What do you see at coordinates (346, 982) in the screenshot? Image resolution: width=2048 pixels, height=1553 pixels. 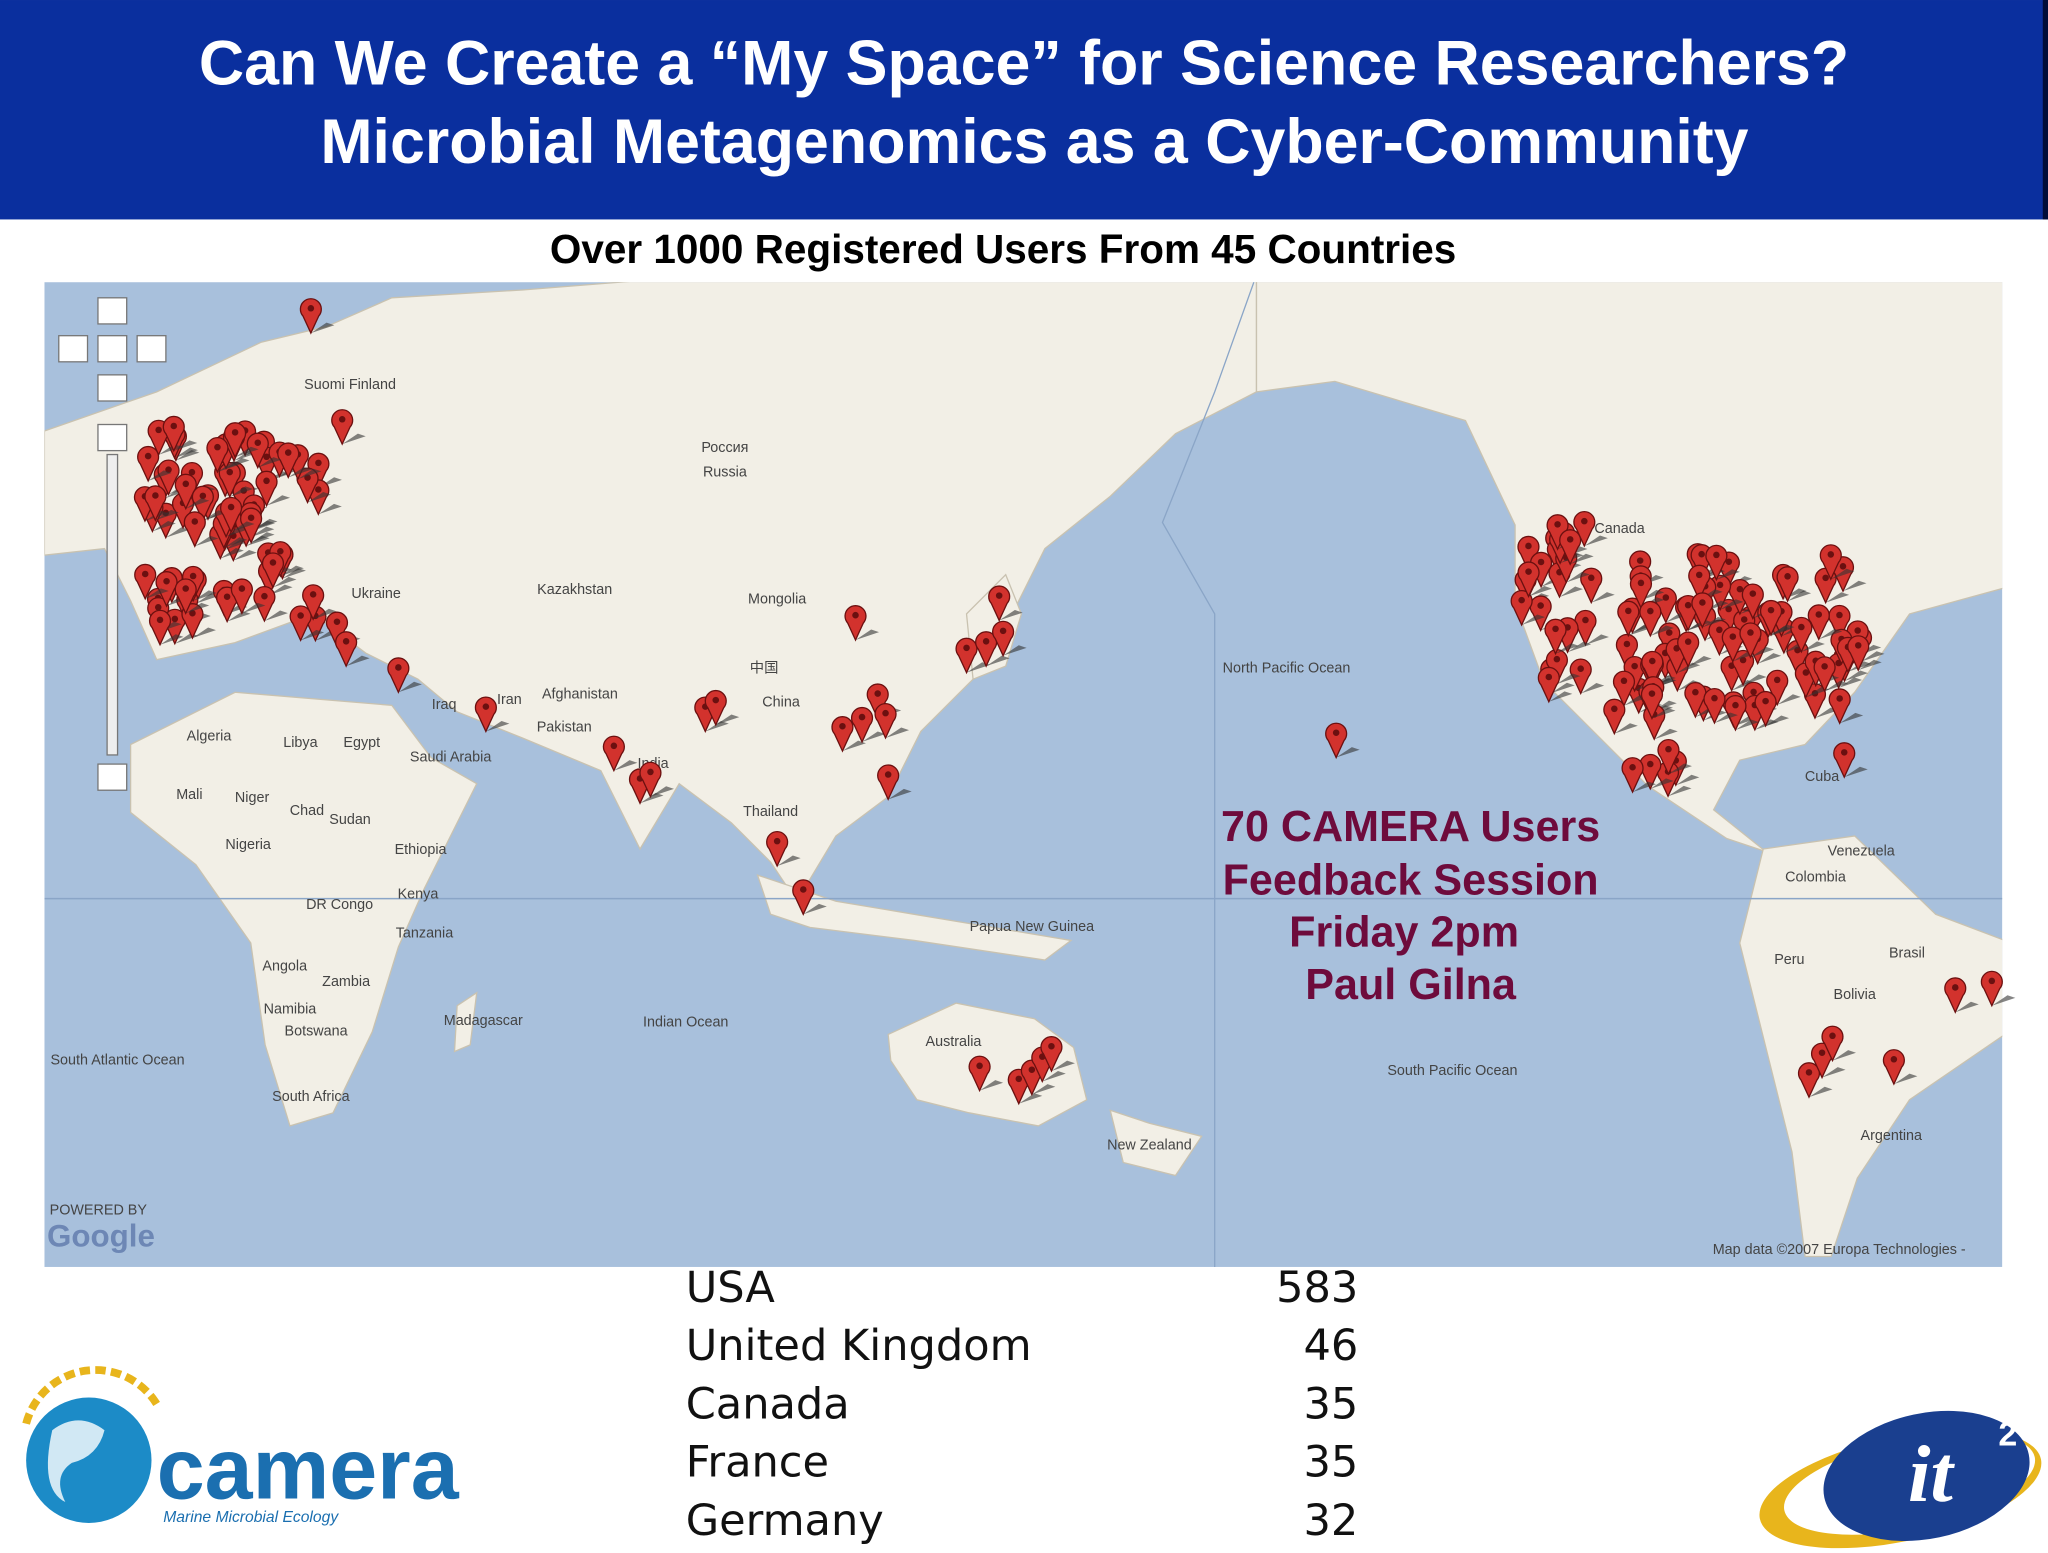 I see `map-label: Zambia` at bounding box center [346, 982].